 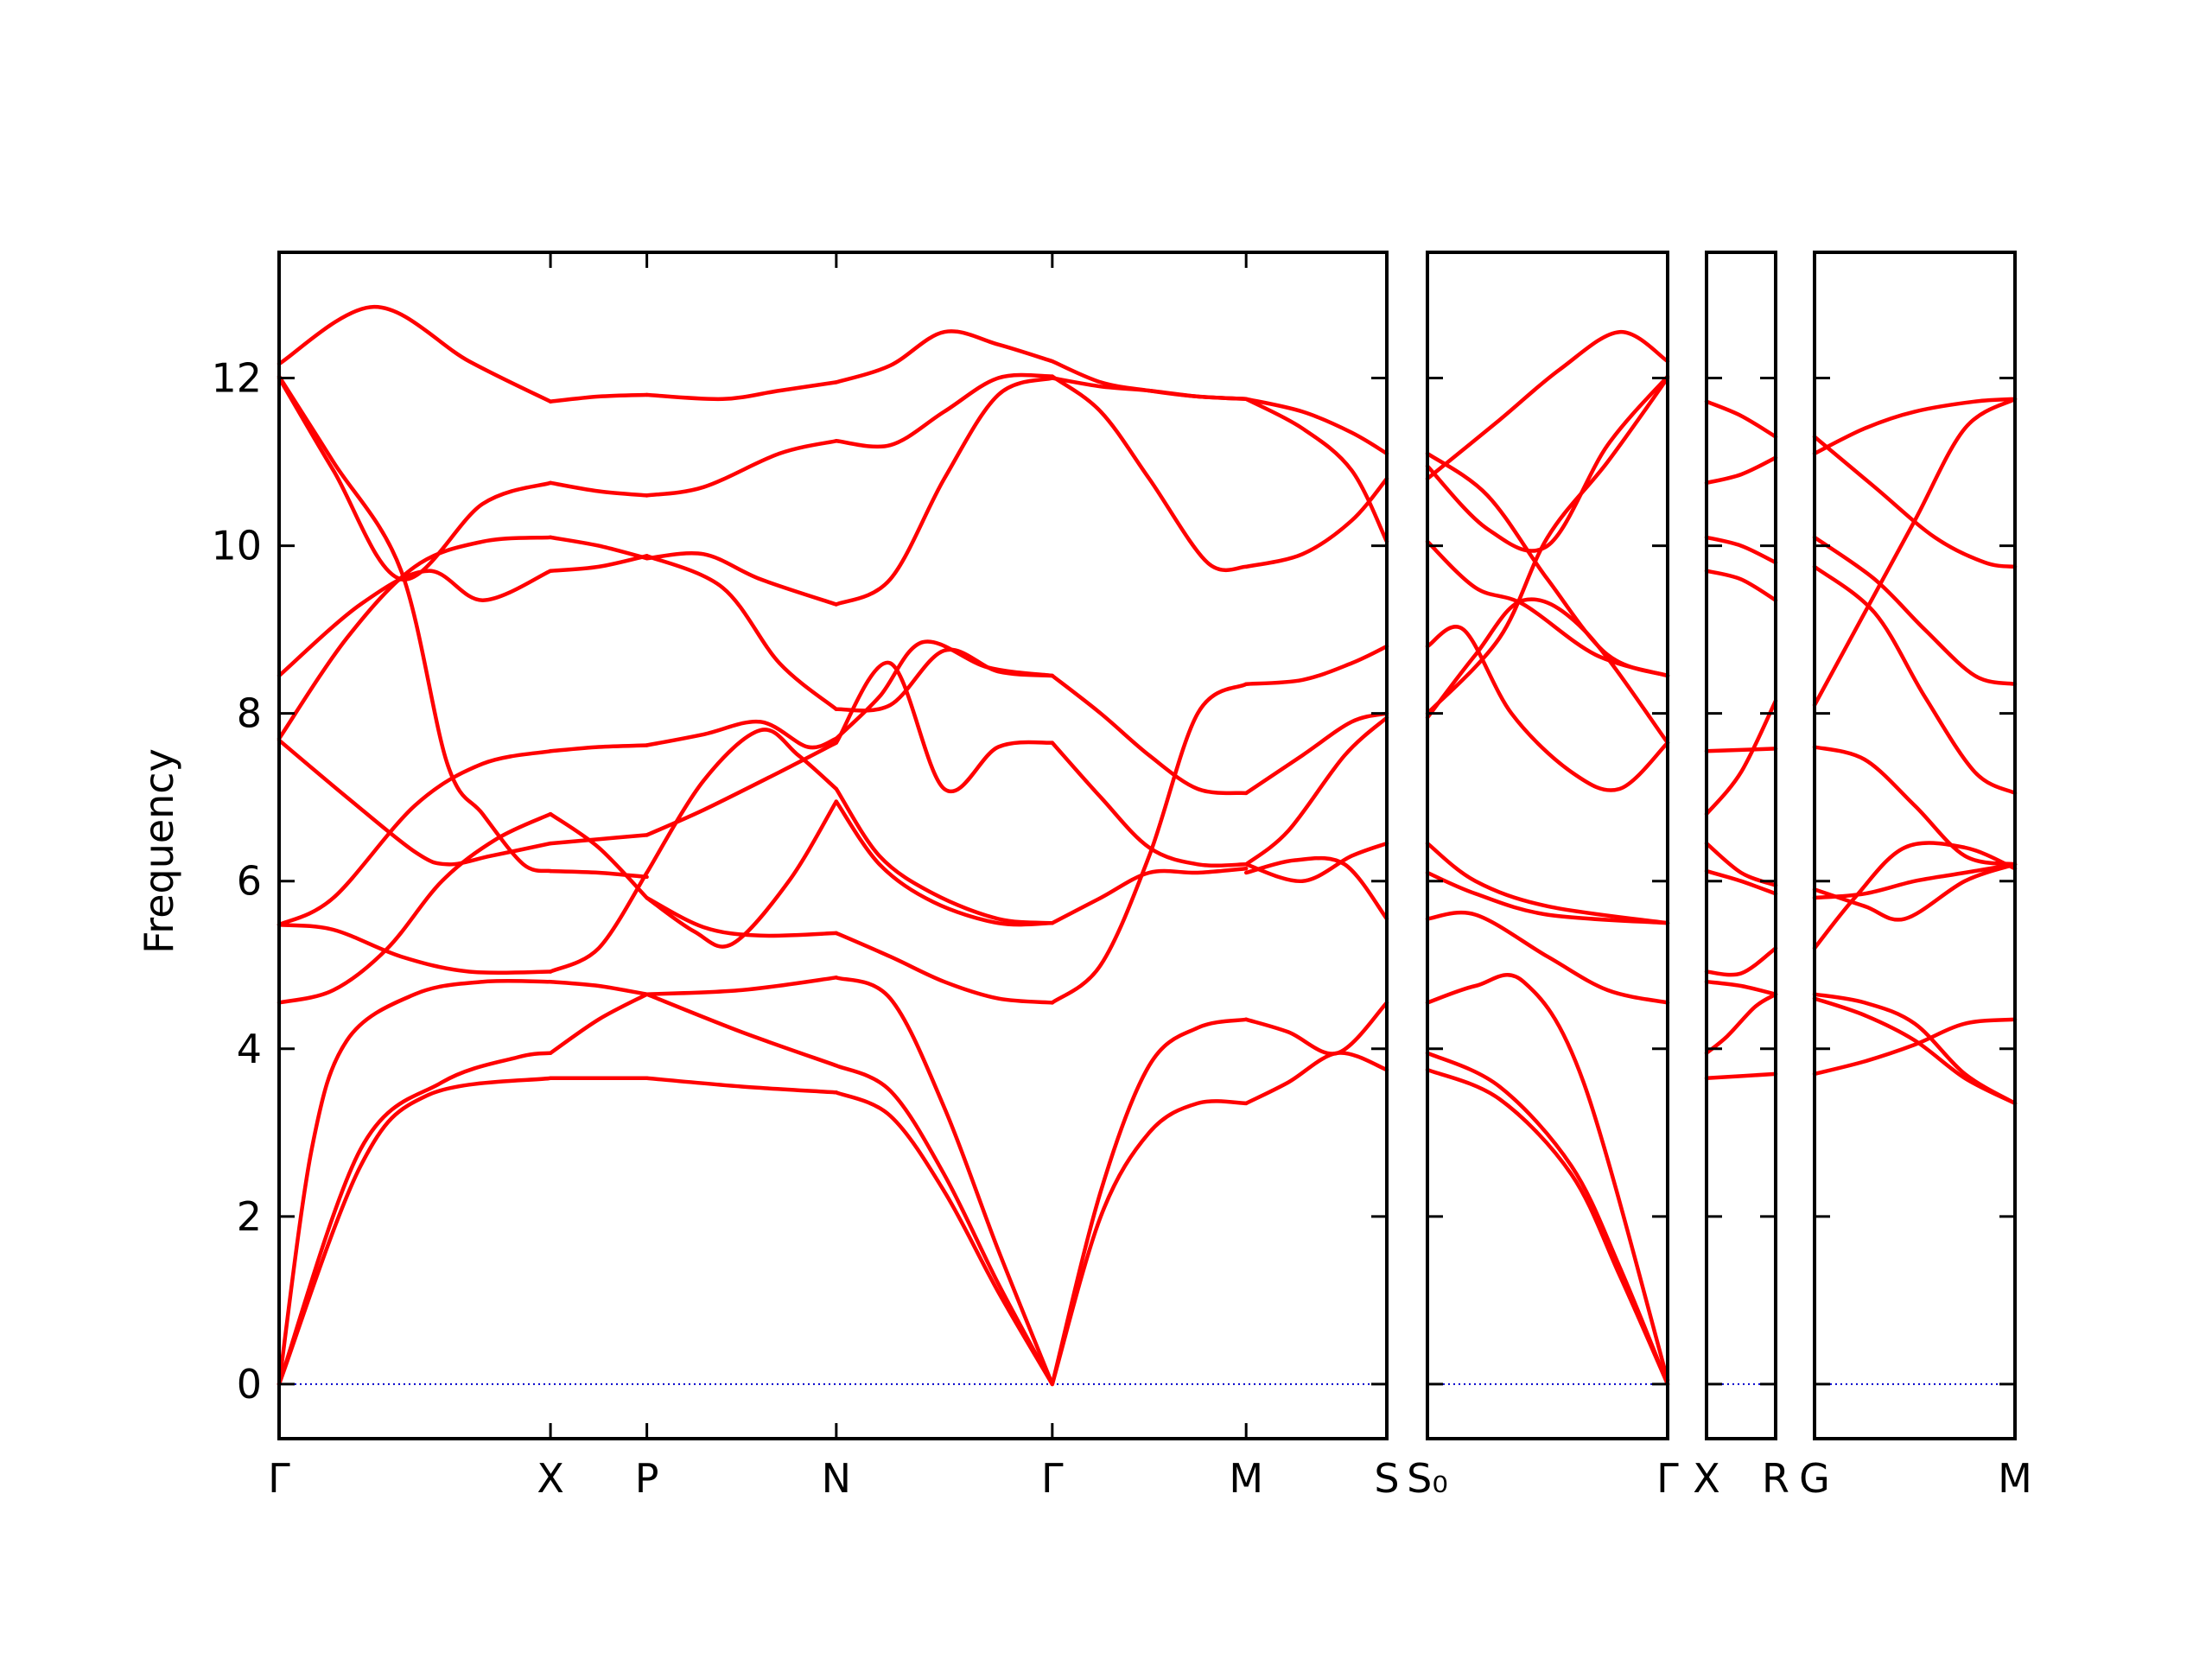 What do you see at coordinates (249, 1216) in the screenshot?
I see `y-tick-label: 2` at bounding box center [249, 1216].